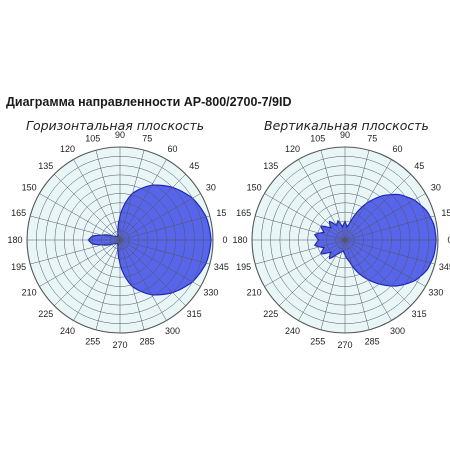 This screenshot has width=450, height=450. Describe the element at coordinates (115, 125) in the screenshot. I see `horizontal-plane-title: Горизонтальная плоскость` at that location.